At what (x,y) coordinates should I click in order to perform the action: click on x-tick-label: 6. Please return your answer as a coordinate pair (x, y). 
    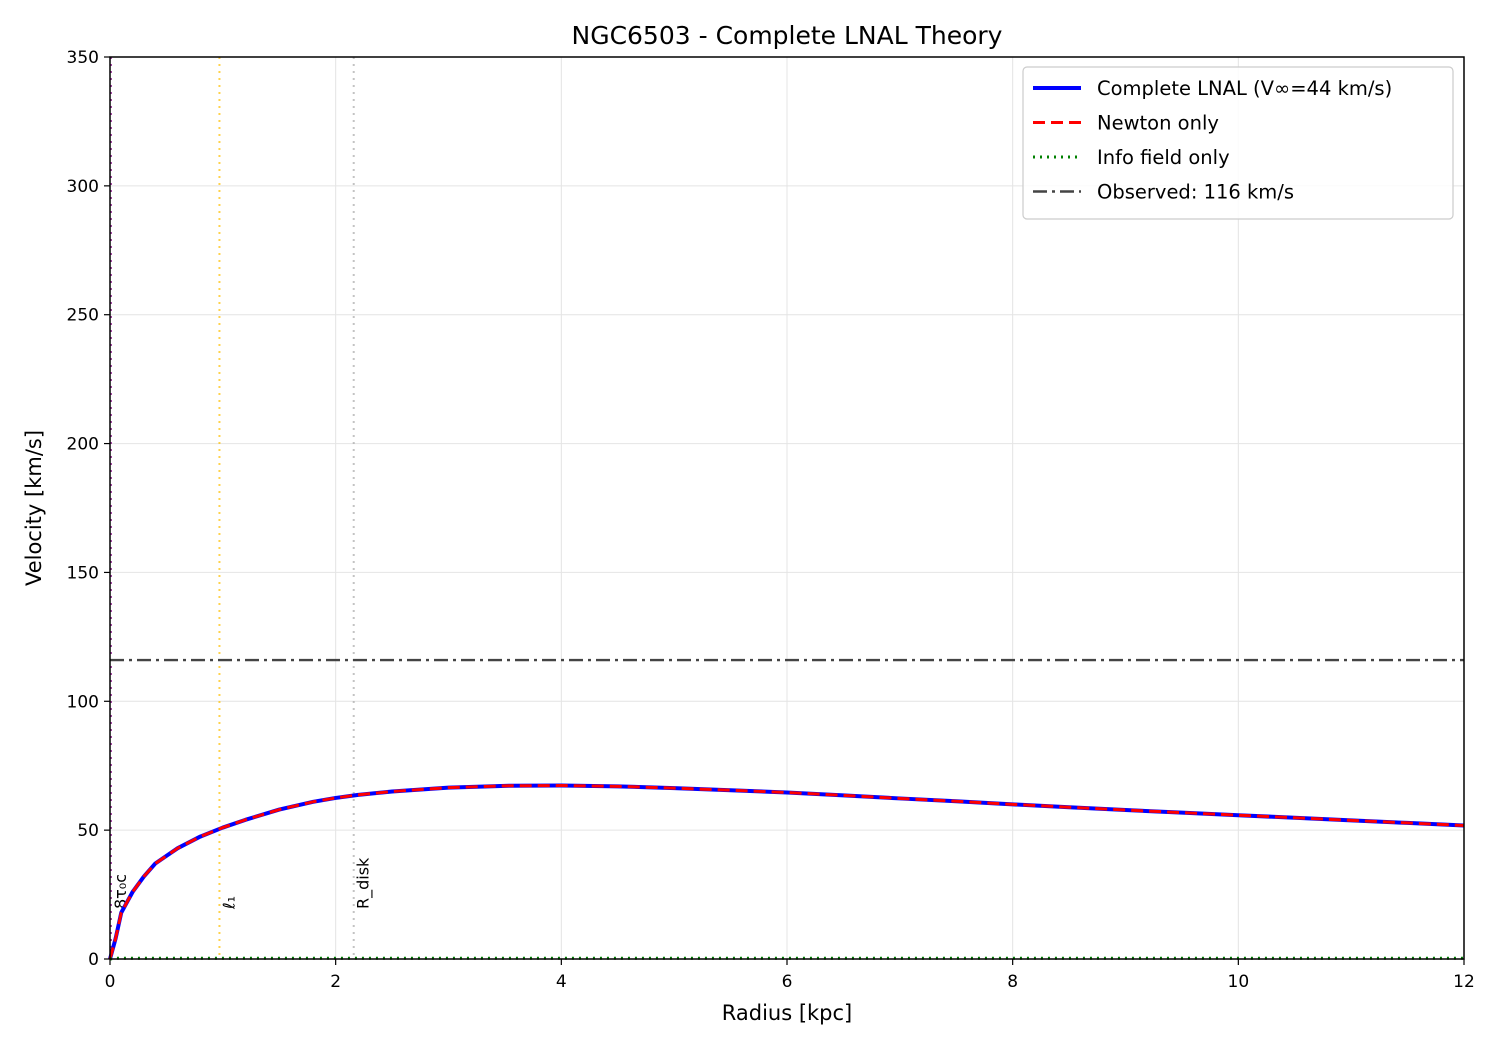
    Looking at the image, I should click on (787, 982).